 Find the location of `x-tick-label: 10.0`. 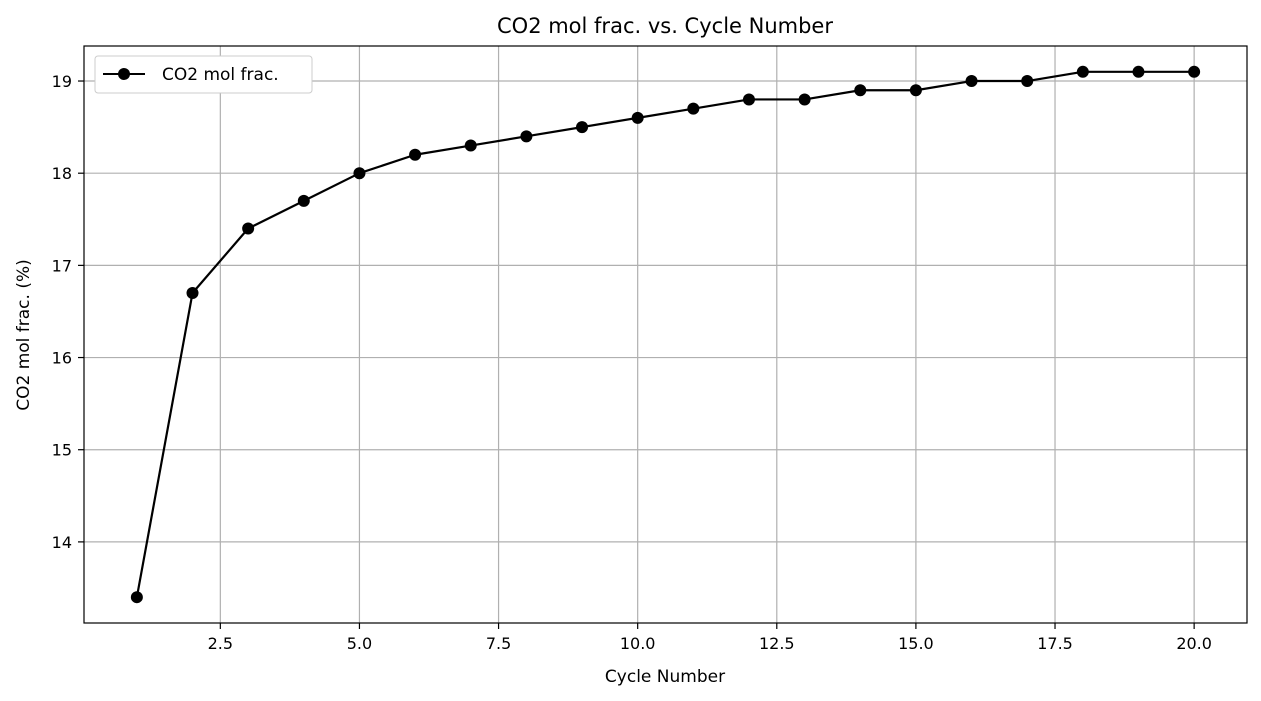

x-tick-label: 10.0 is located at coordinates (638, 643).